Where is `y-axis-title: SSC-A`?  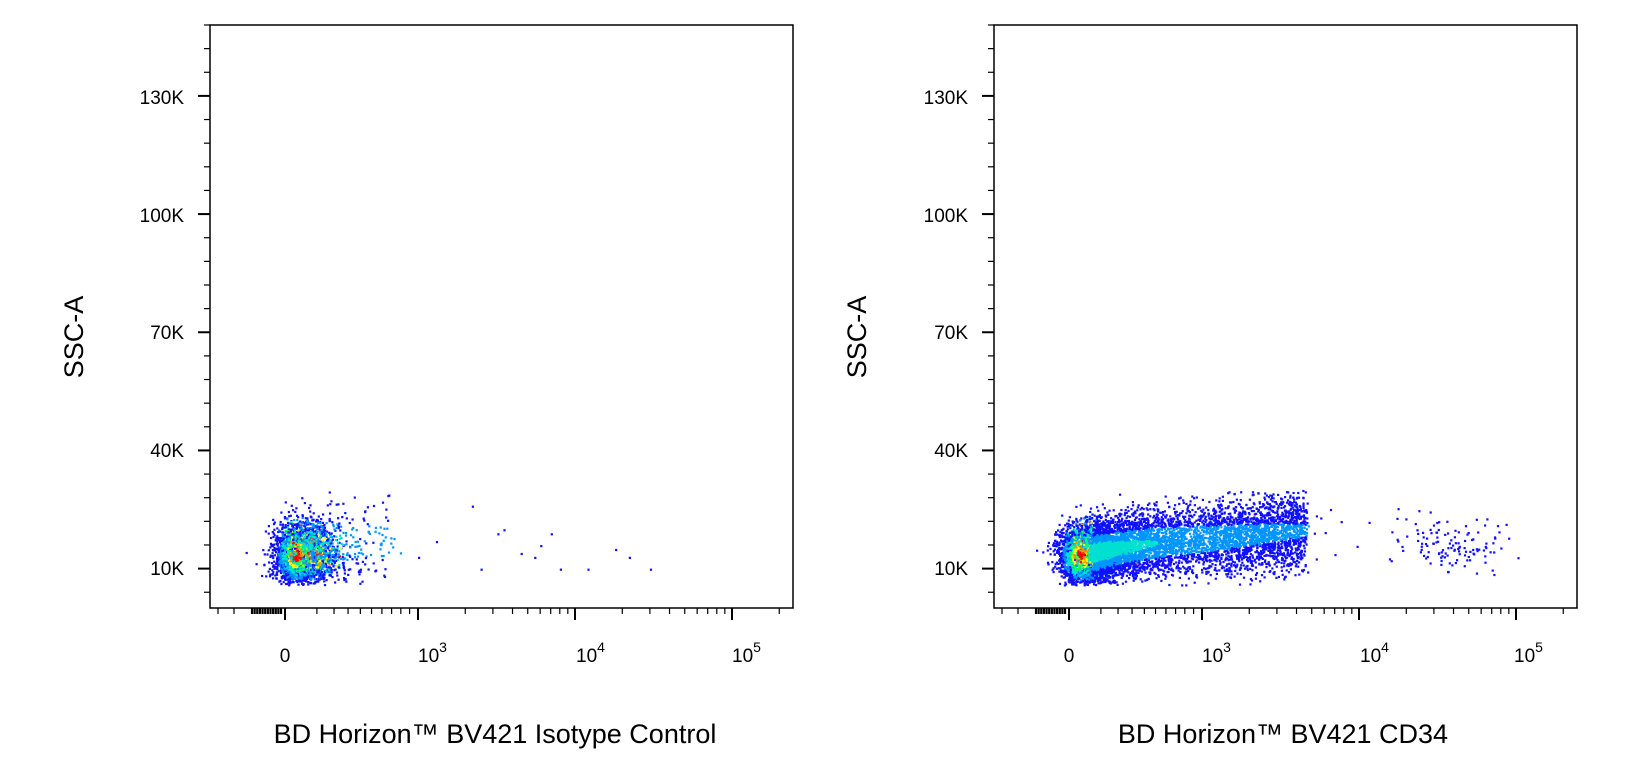 y-axis-title: SSC-A is located at coordinates (74, 337).